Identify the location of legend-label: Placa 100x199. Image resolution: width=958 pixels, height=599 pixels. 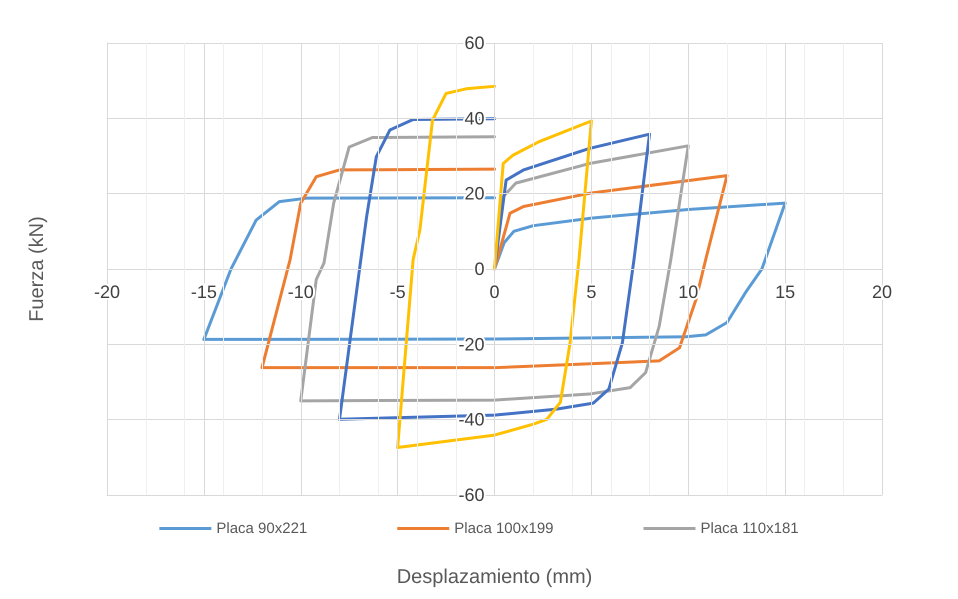
(504, 528).